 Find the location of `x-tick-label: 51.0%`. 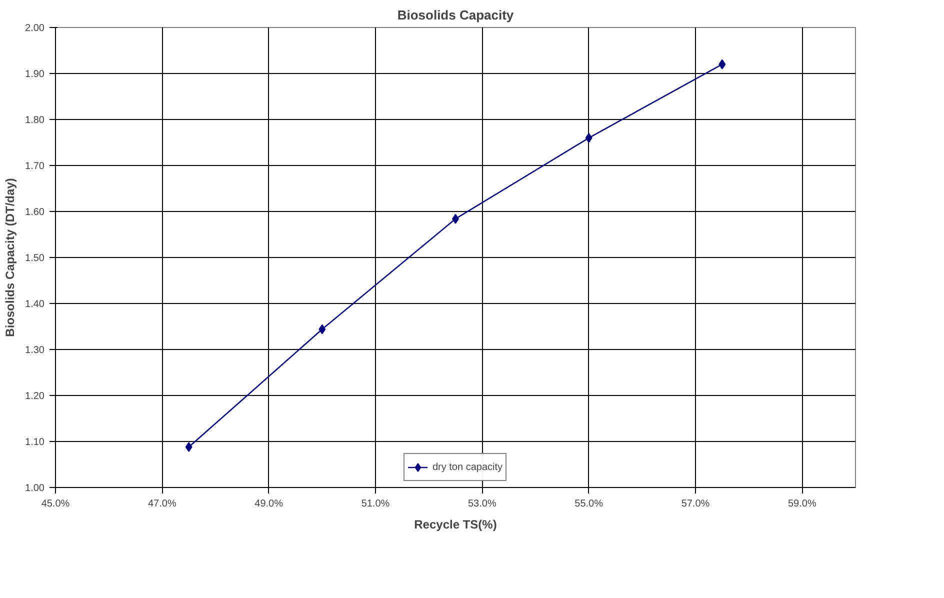

x-tick-label: 51.0% is located at coordinates (375, 504).